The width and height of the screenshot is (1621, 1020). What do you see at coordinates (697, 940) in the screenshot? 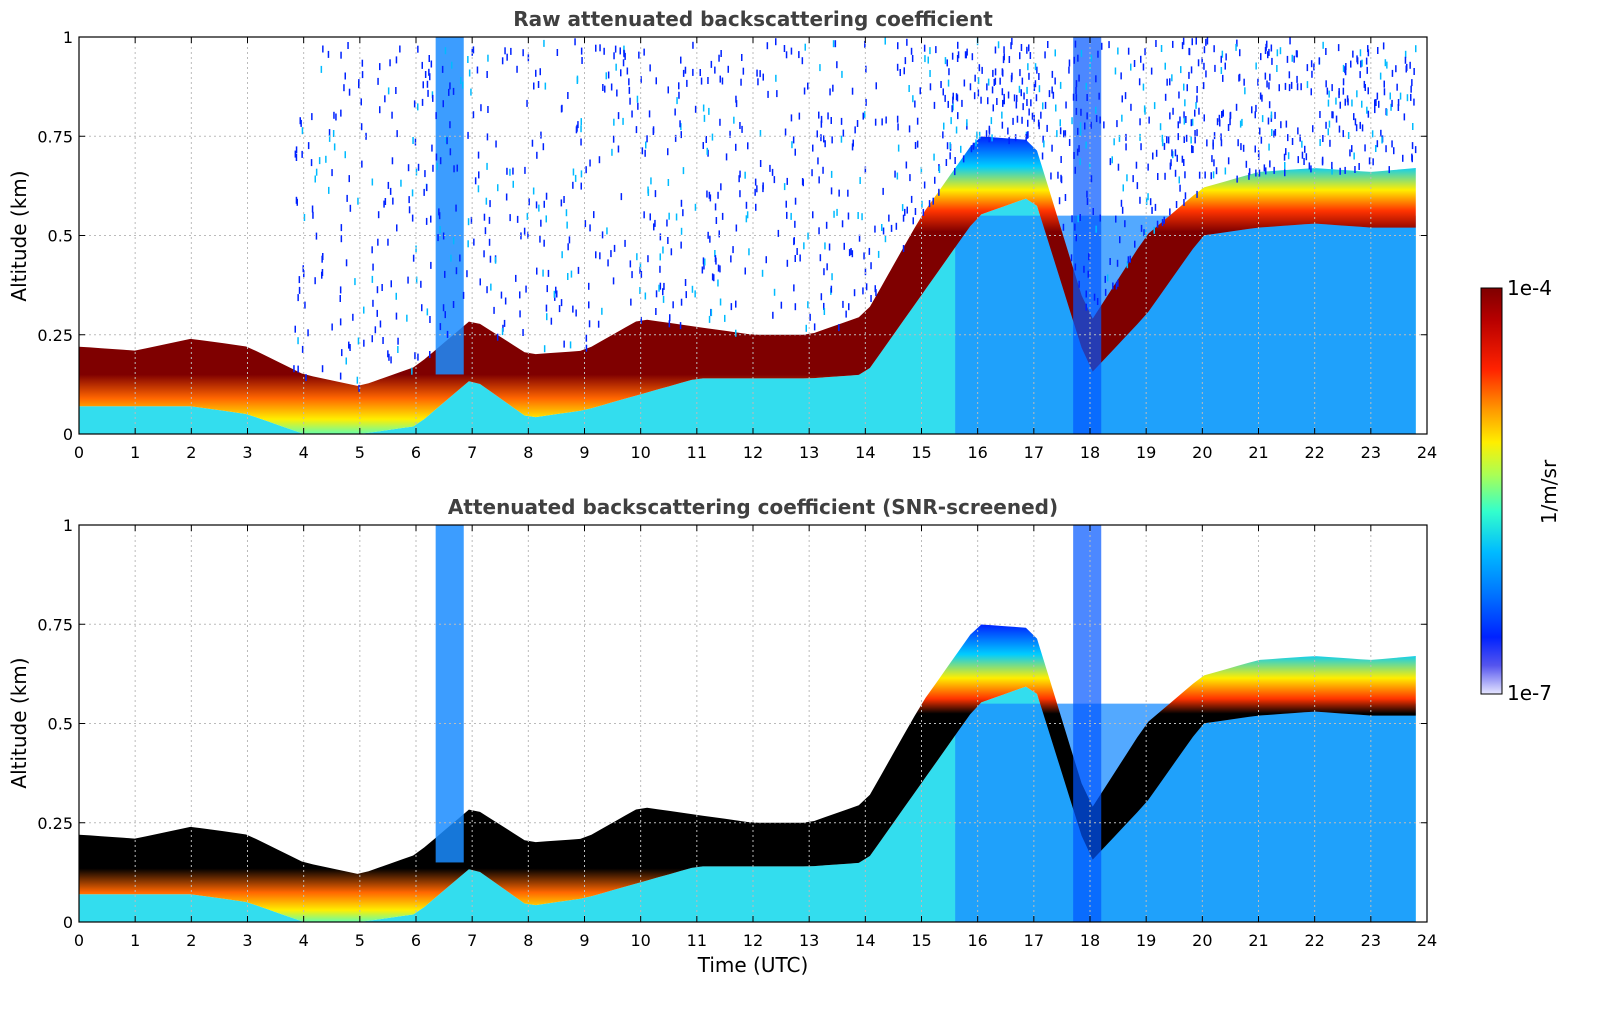
I see `x-tick-label: 11` at bounding box center [697, 940].